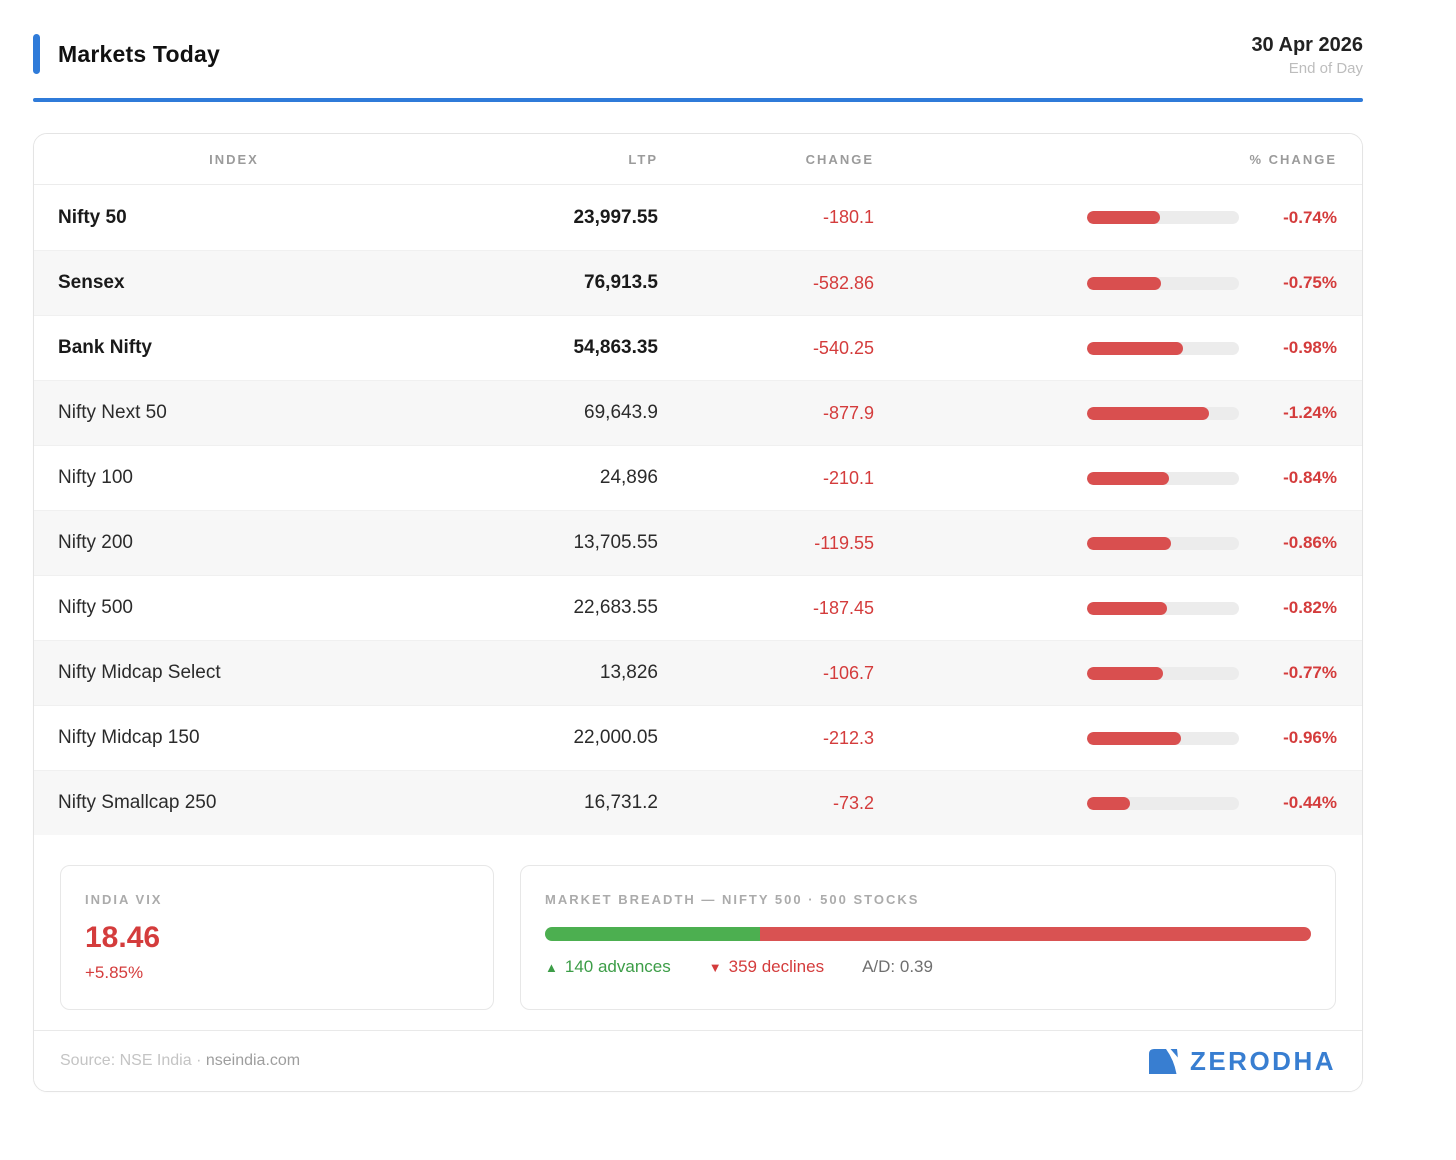 This screenshot has width=1456, height=1160. Describe the element at coordinates (277, 937) in the screenshot. I see `india-vix-card: INDIA VIX 18.46 +5.85%` at that location.